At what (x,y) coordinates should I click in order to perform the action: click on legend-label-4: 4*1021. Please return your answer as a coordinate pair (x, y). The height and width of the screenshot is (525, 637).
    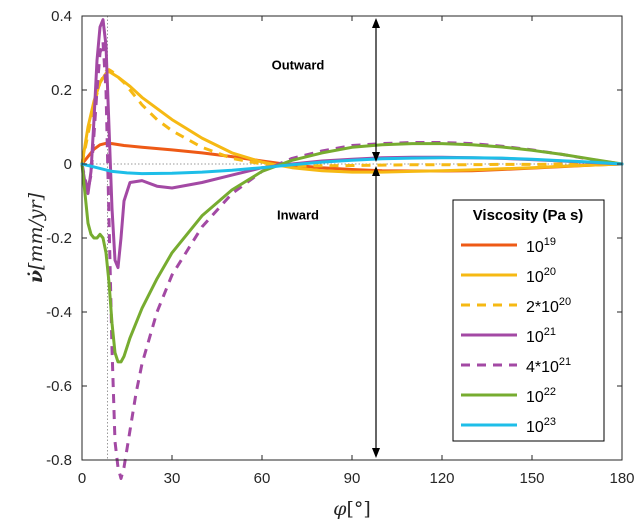
    Looking at the image, I should click on (548, 366).